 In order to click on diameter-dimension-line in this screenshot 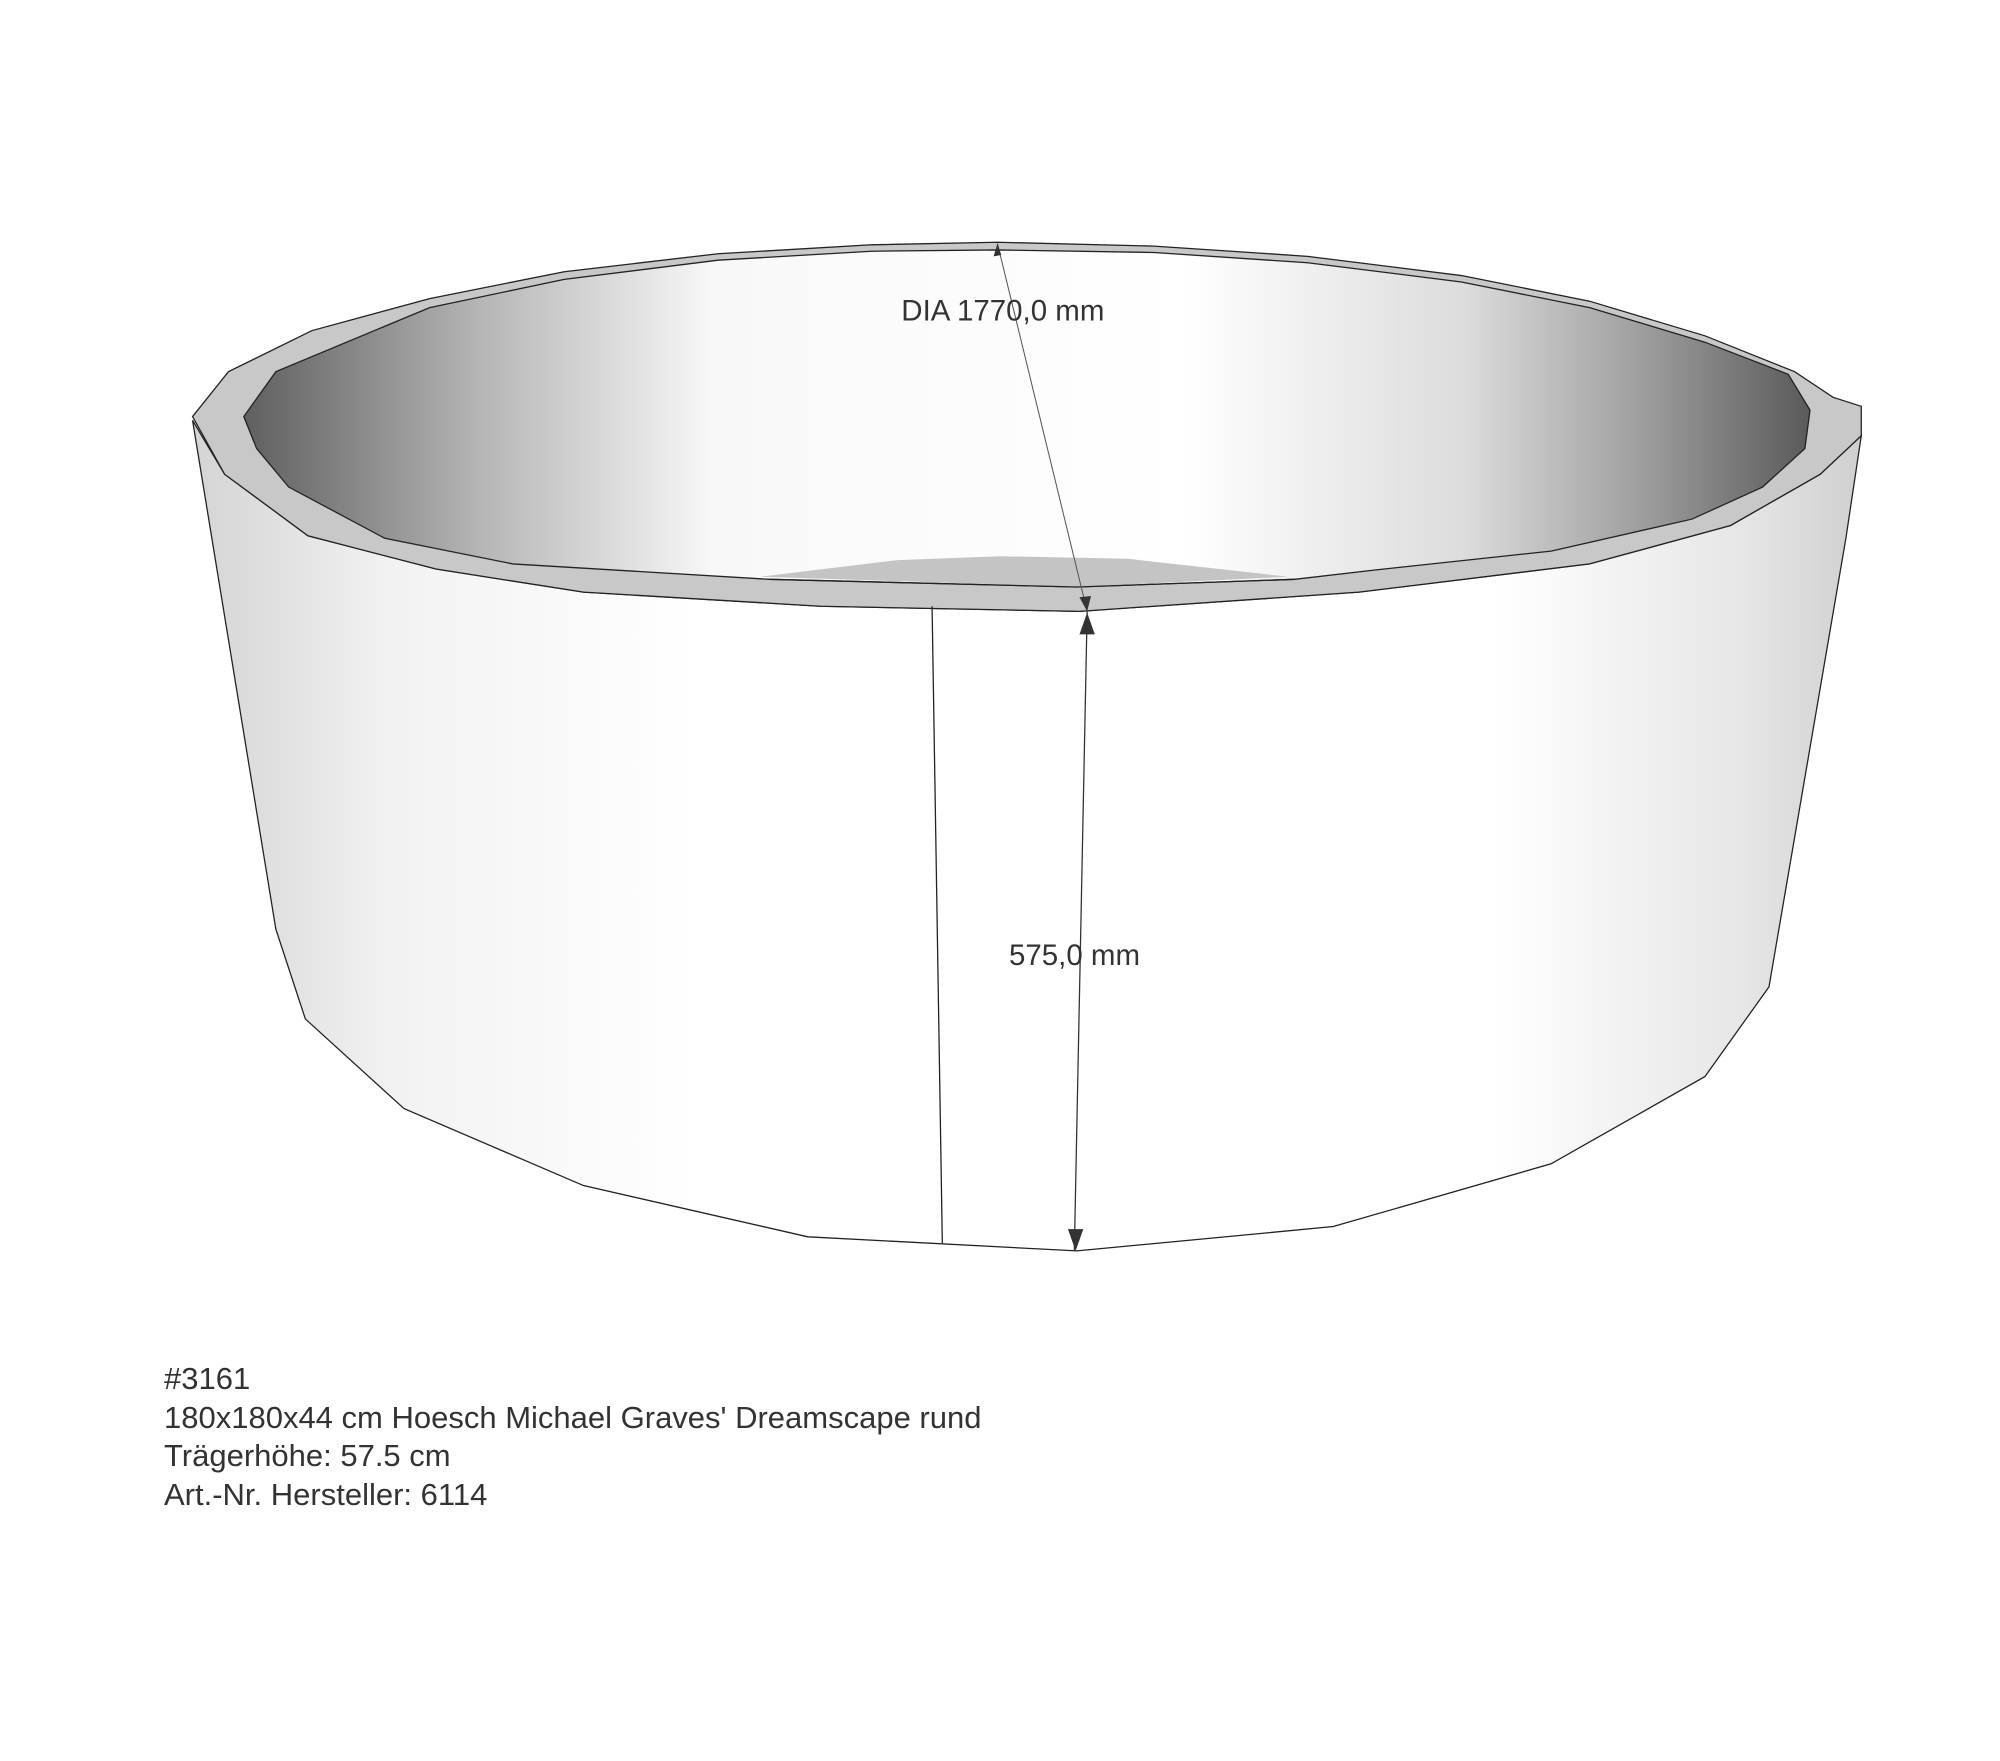, I will do `click(1042, 427)`.